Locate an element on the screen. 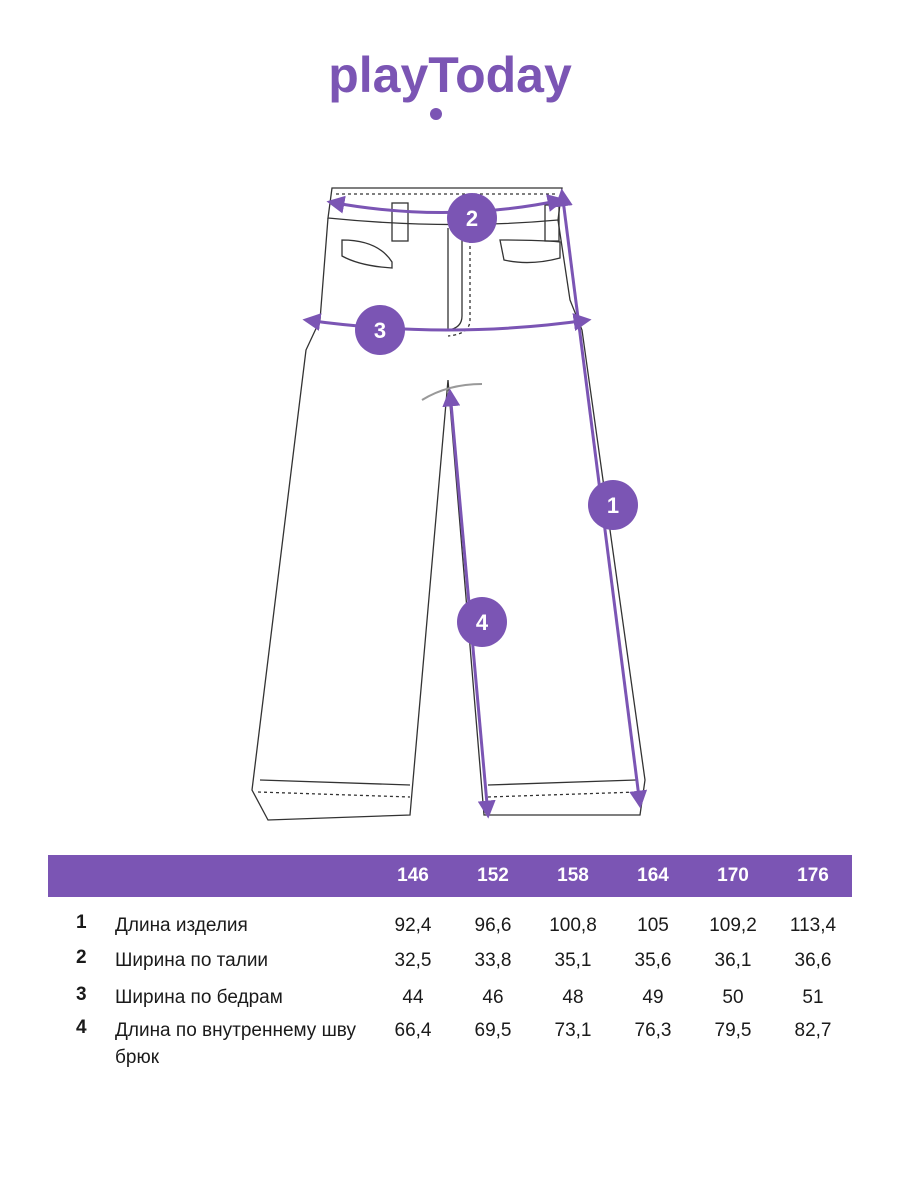  cell: 100,8 is located at coordinates (573, 925).